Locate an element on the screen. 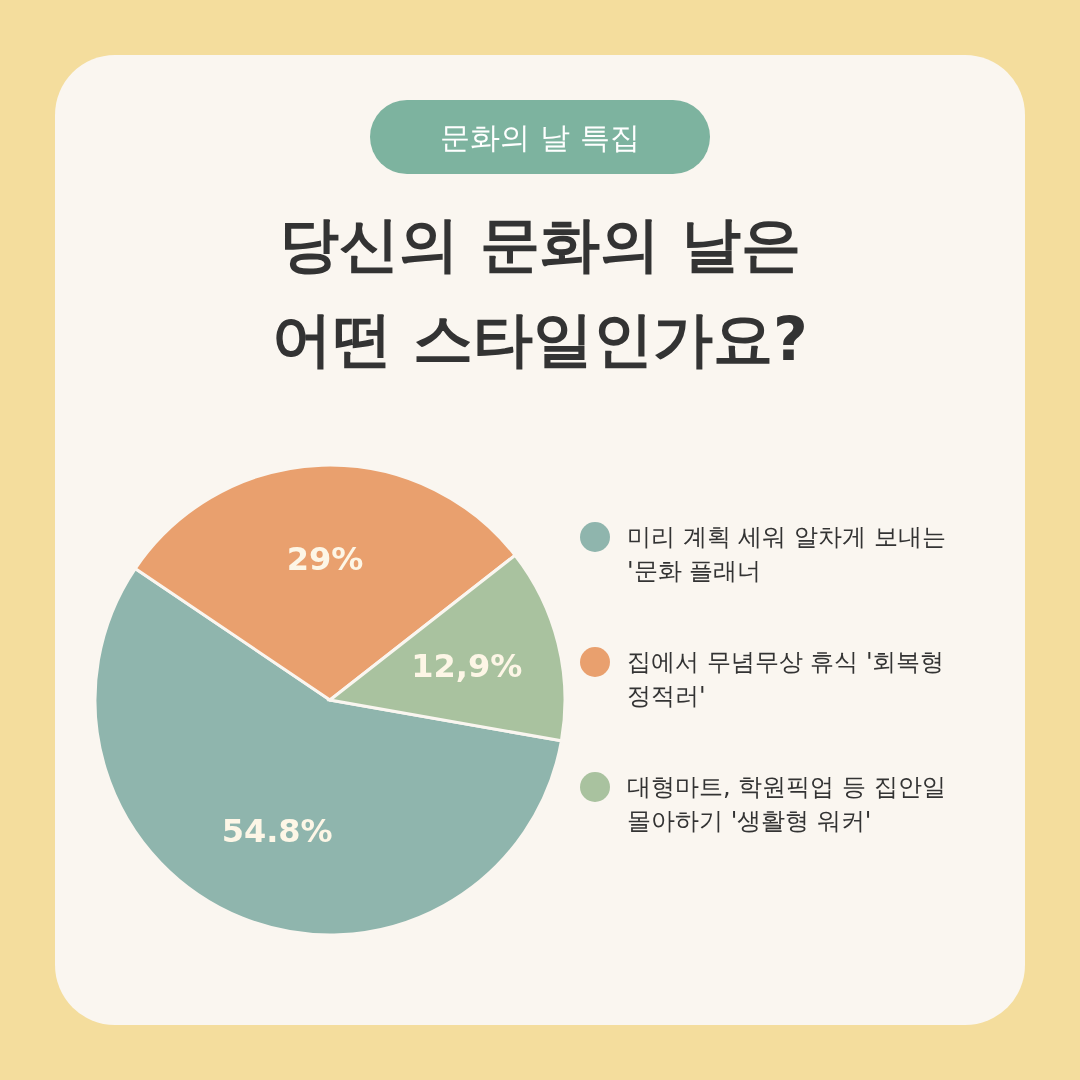  legend-label: 미리 계획 세워 알차게 보내는 '문화 플래너 is located at coordinates (786, 554).